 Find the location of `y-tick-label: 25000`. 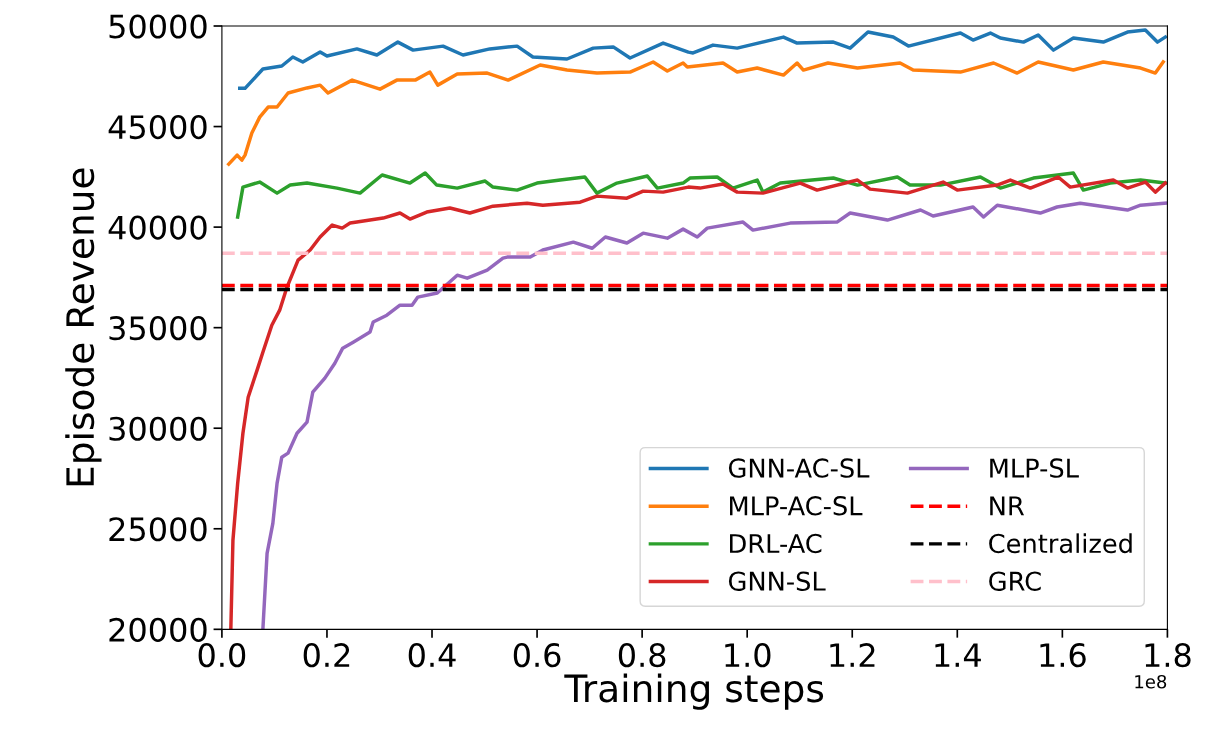

y-tick-label: 25000 is located at coordinates (158, 529).